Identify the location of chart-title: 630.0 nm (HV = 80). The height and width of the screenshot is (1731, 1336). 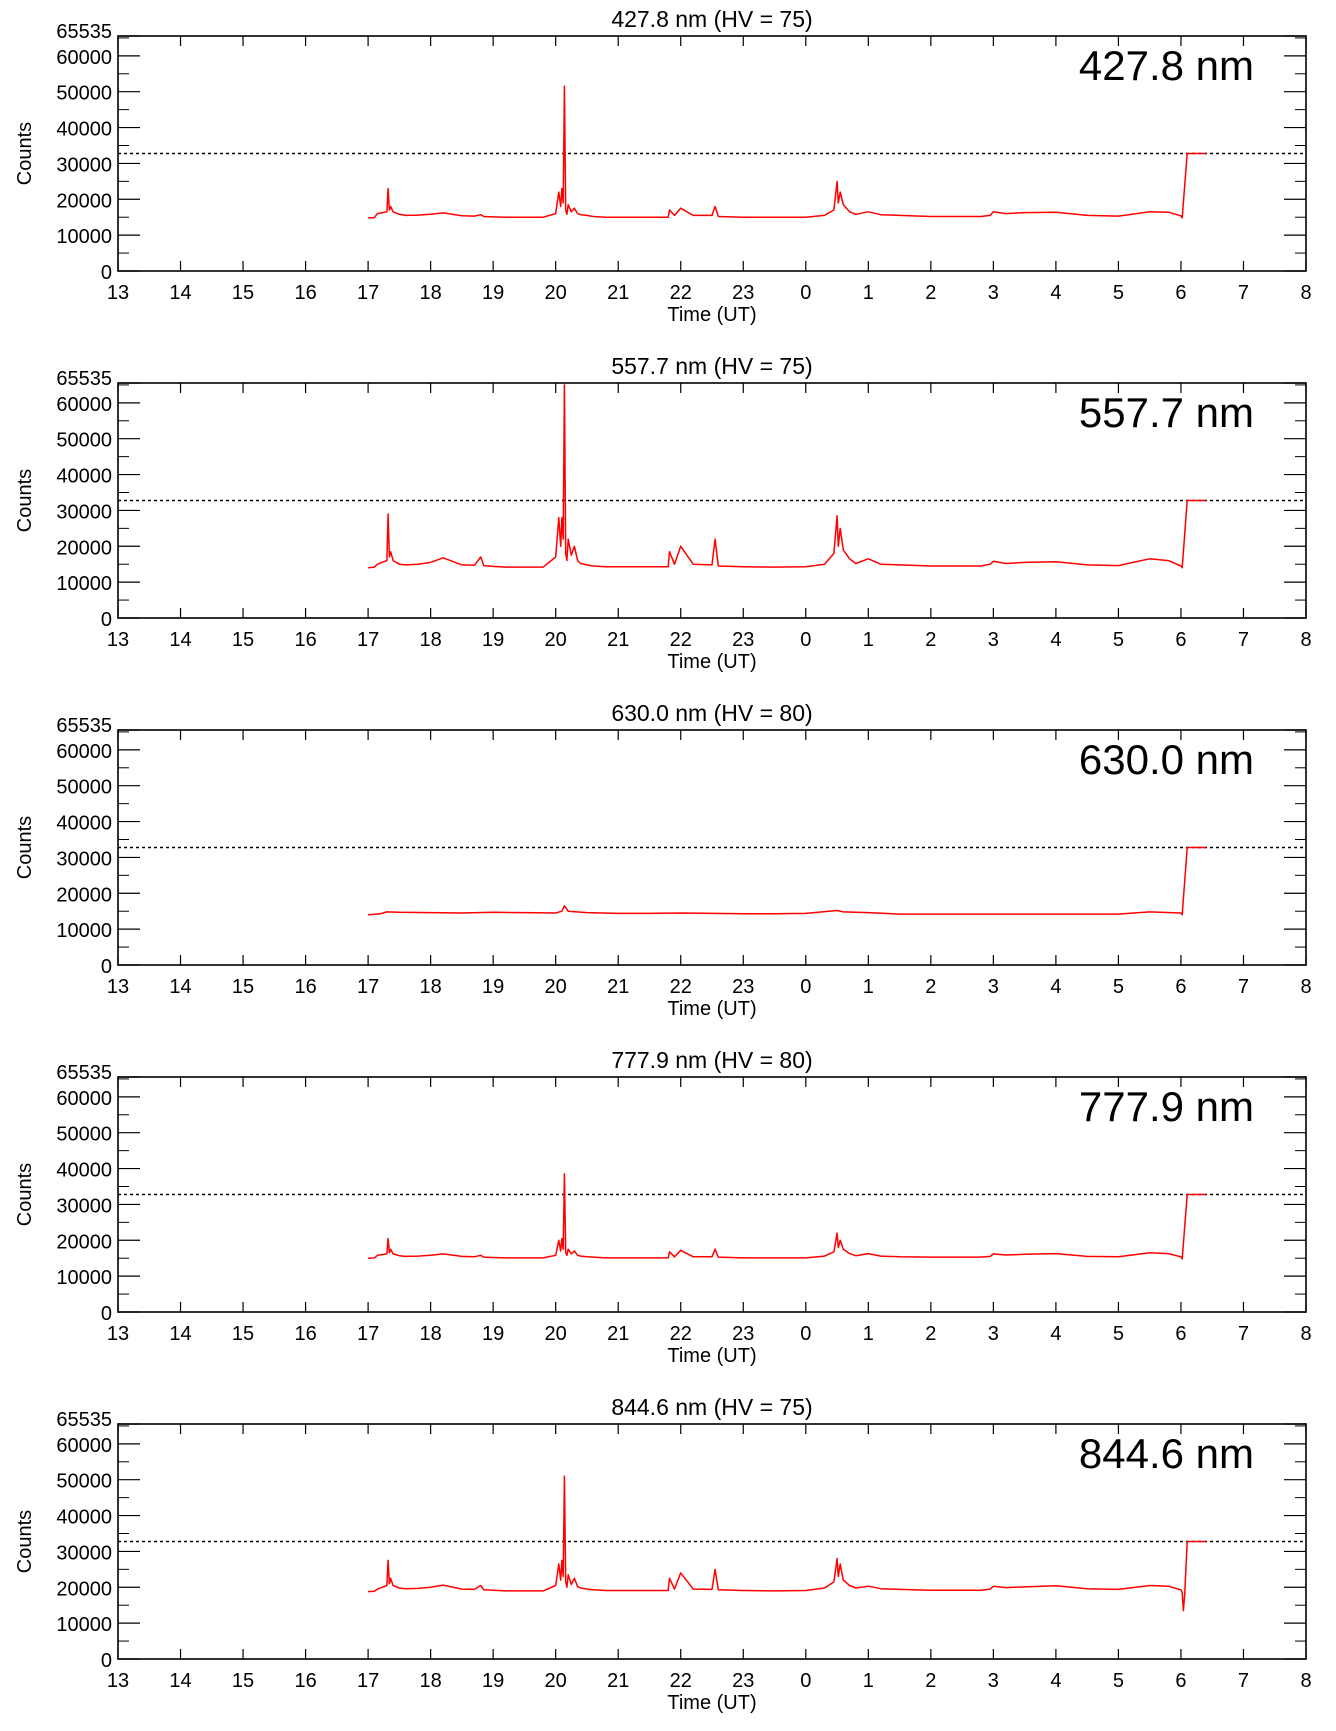
(711, 713).